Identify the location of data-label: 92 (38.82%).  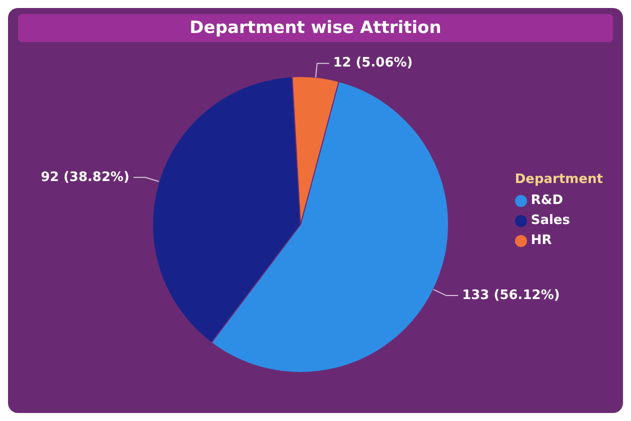
(85, 177).